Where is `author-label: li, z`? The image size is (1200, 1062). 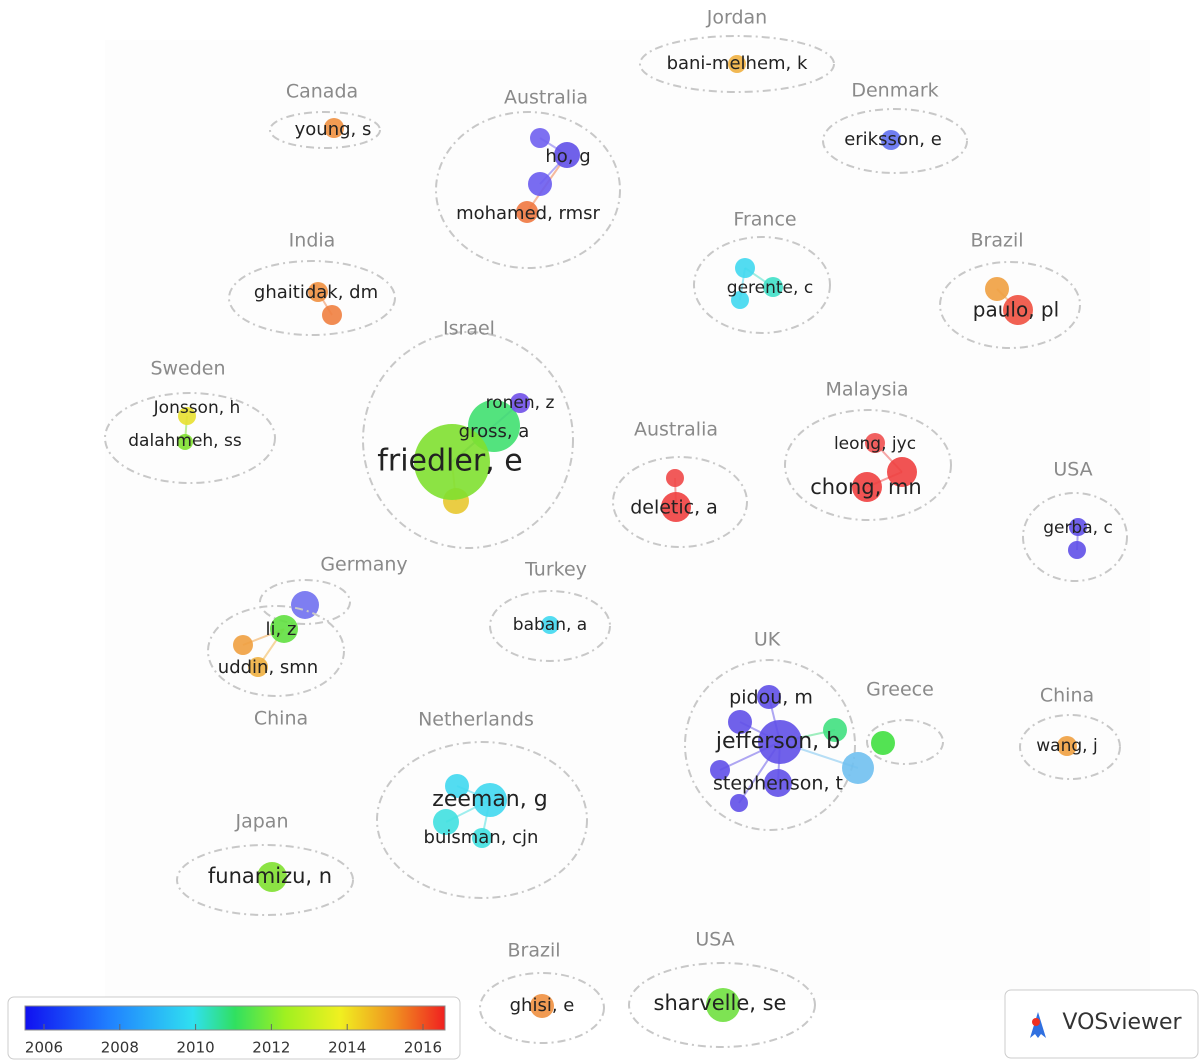
author-label: li, z is located at coordinates (281, 629).